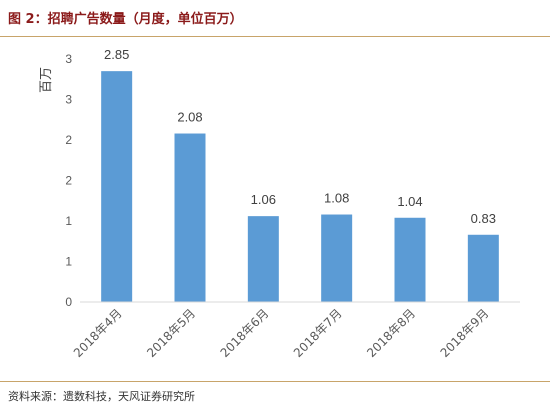 The width and height of the screenshot is (550, 412). Describe the element at coordinates (409, 201) in the screenshot. I see `data-label: 1.04` at that location.